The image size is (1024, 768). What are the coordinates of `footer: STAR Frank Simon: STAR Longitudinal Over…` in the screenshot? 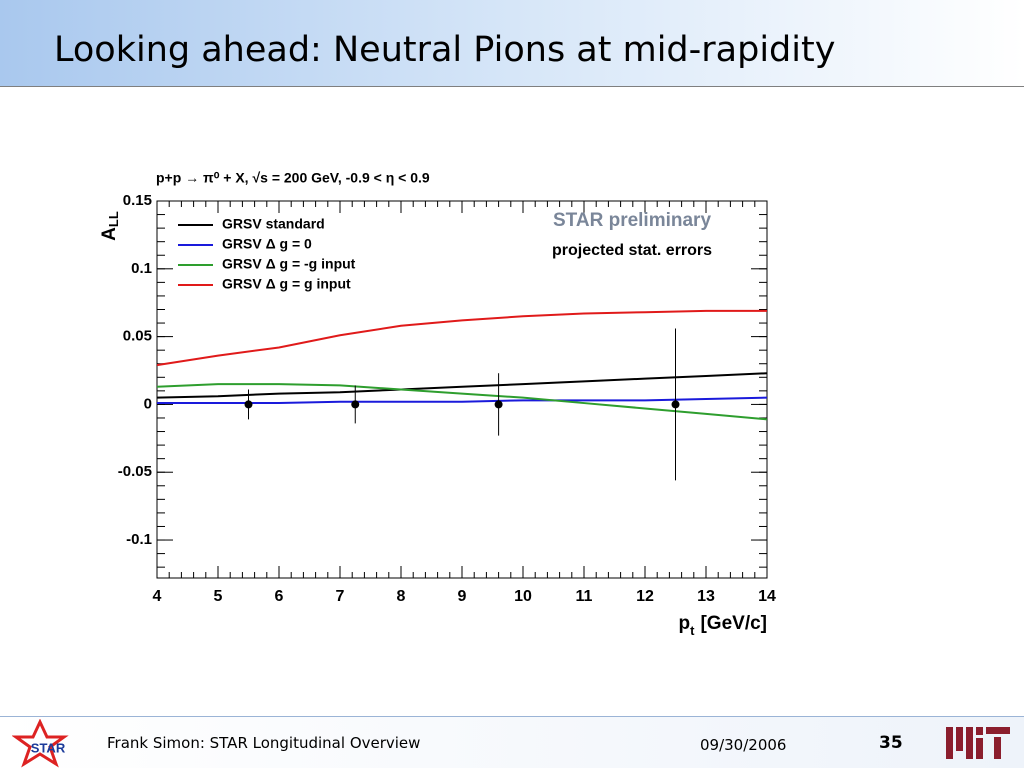 It's located at (512, 742).